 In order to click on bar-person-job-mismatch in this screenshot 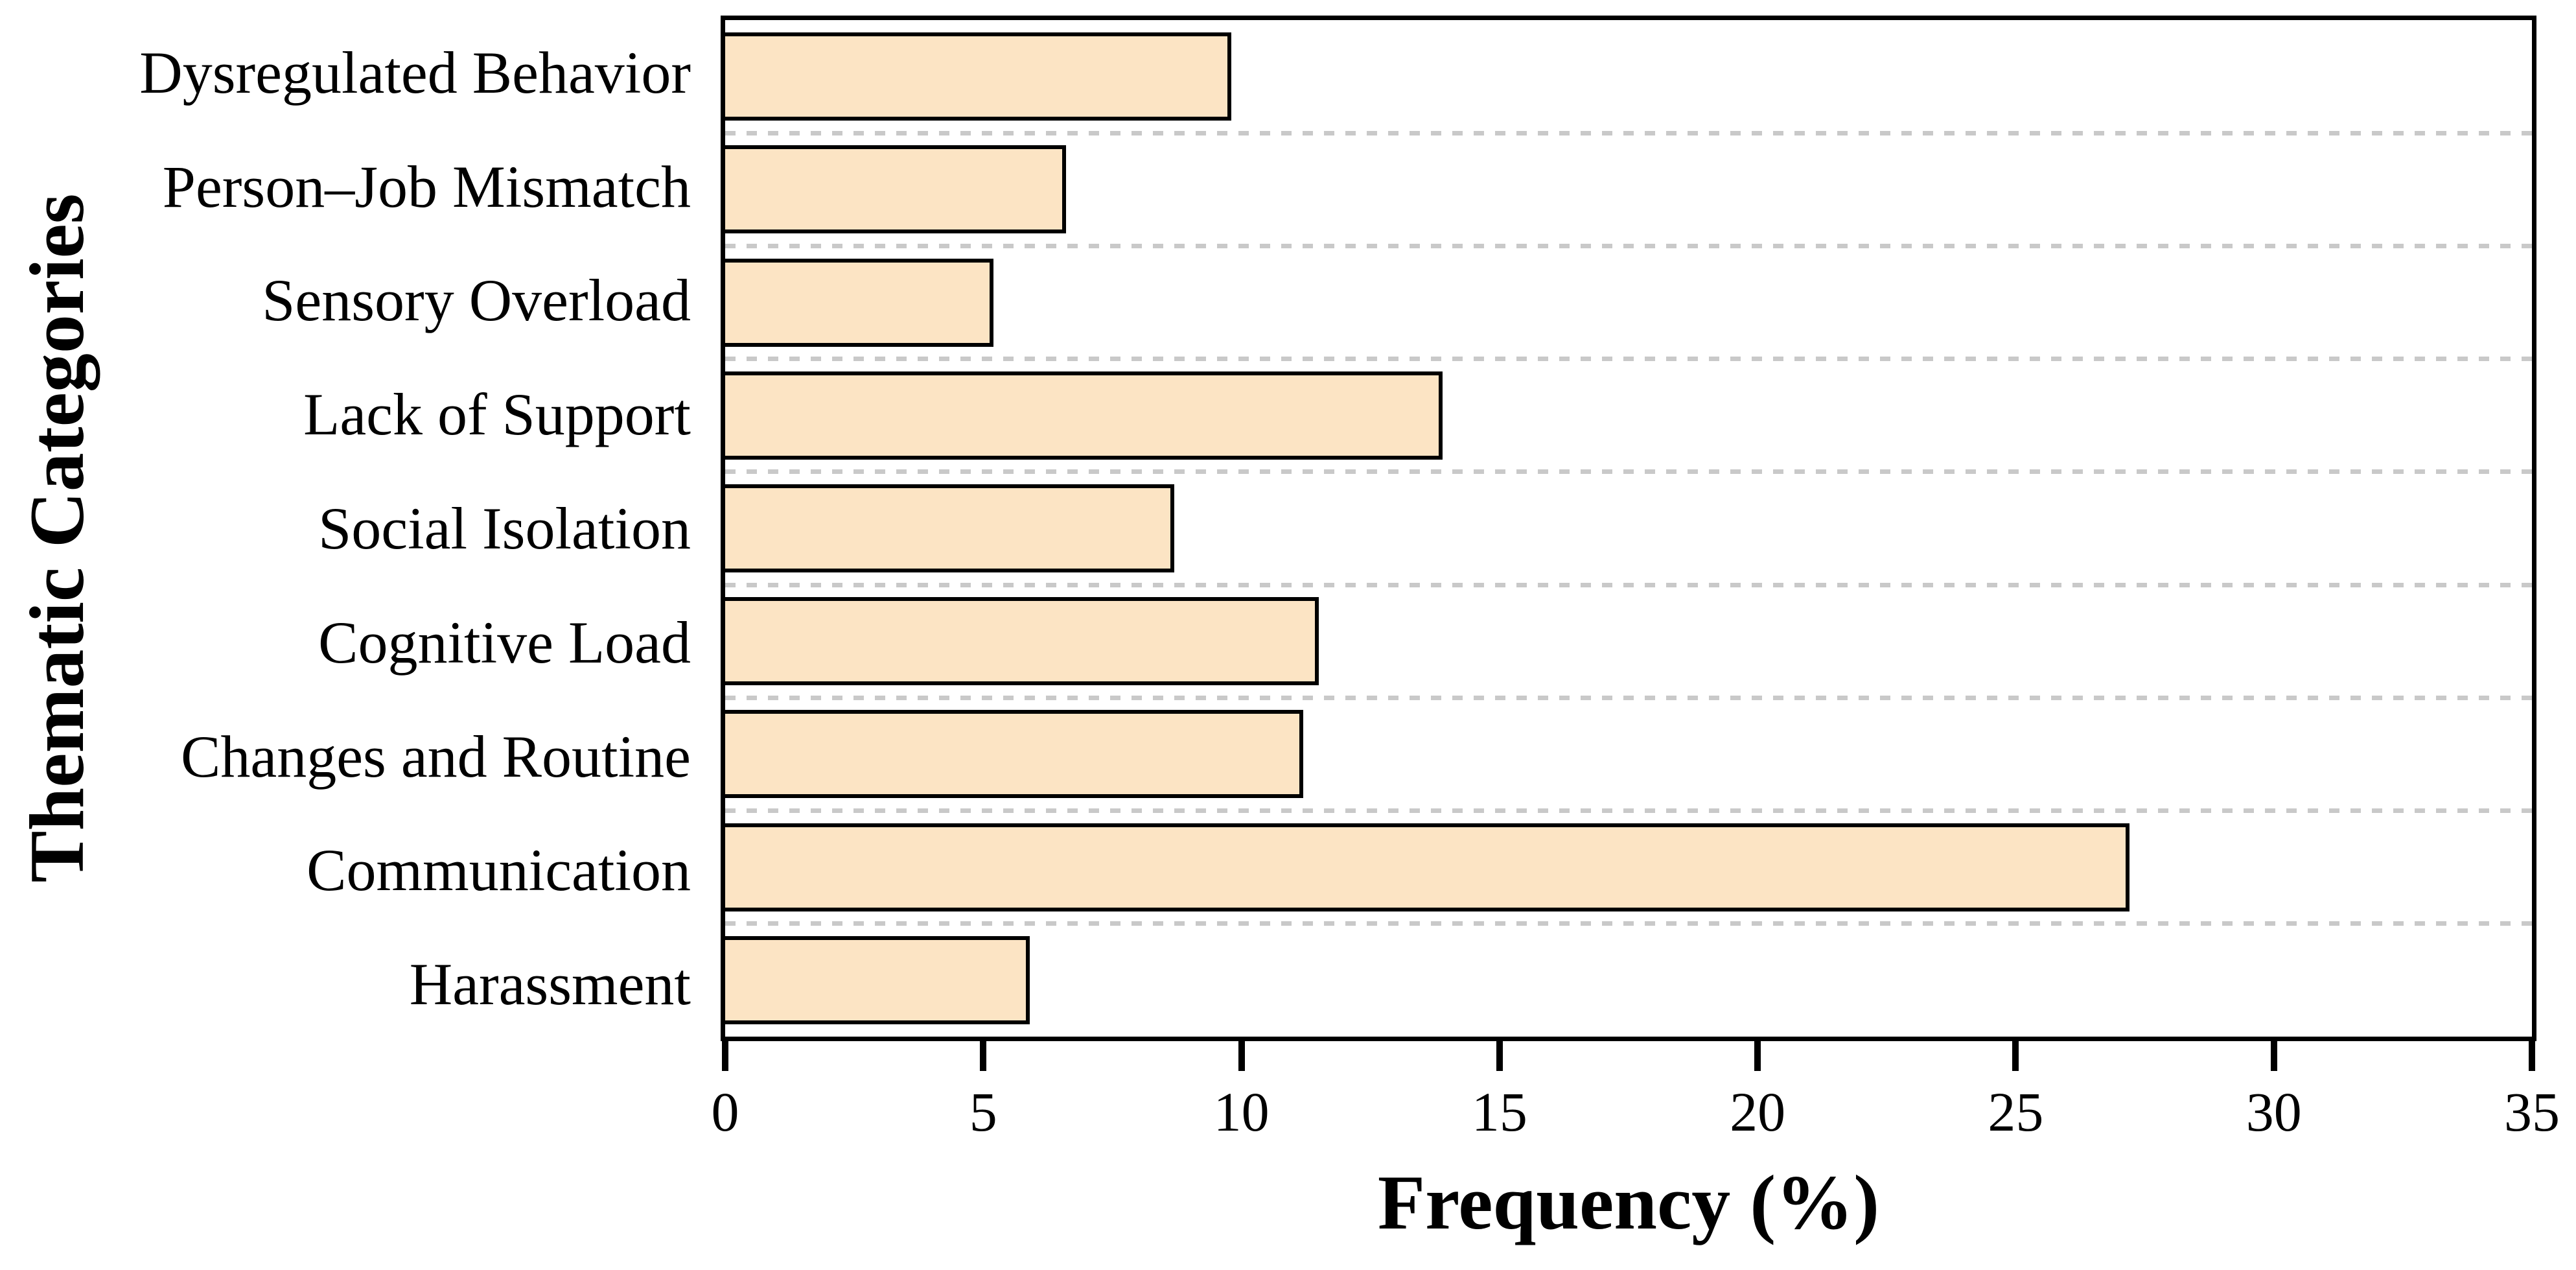, I will do `click(896, 189)`.